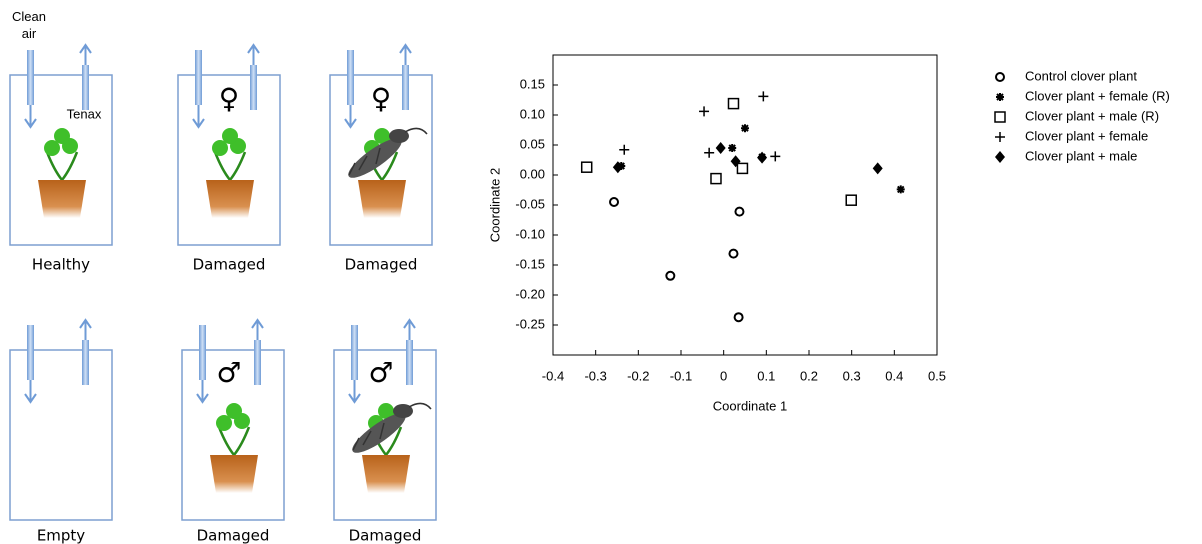  Describe the element at coordinates (595, 375) in the screenshot. I see `x-tick-label: -0.3` at that location.